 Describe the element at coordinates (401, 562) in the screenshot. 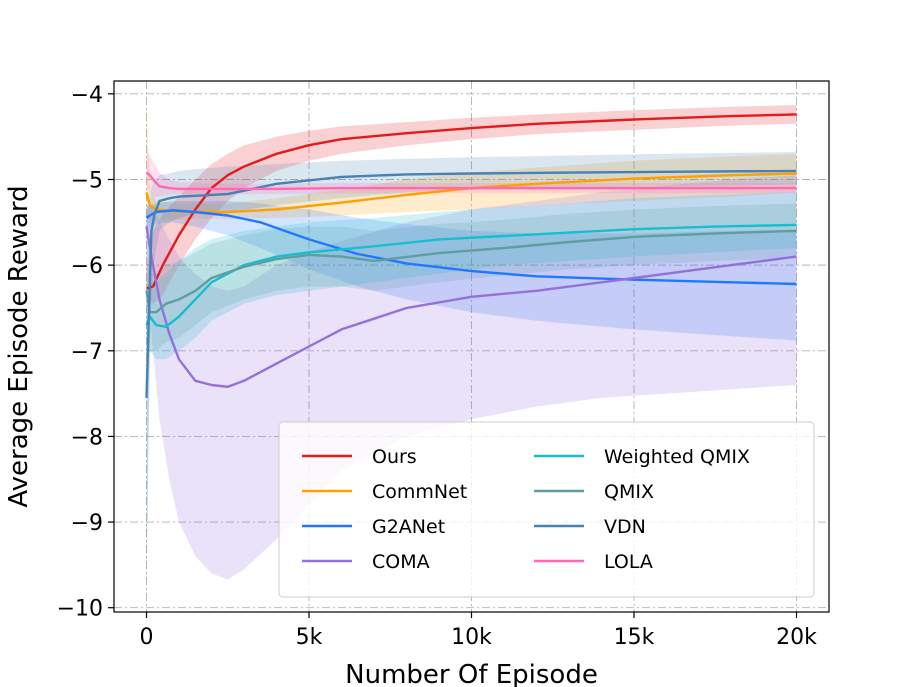

I see `legend-label: COMA` at that location.